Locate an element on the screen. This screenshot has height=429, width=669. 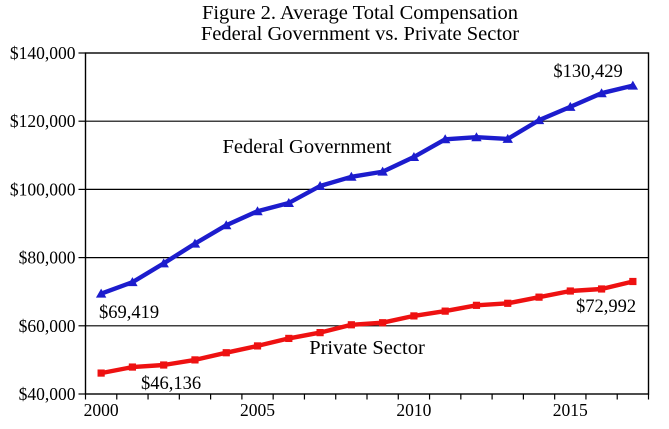
federal-start-value-label: $69,419 is located at coordinates (129, 313).